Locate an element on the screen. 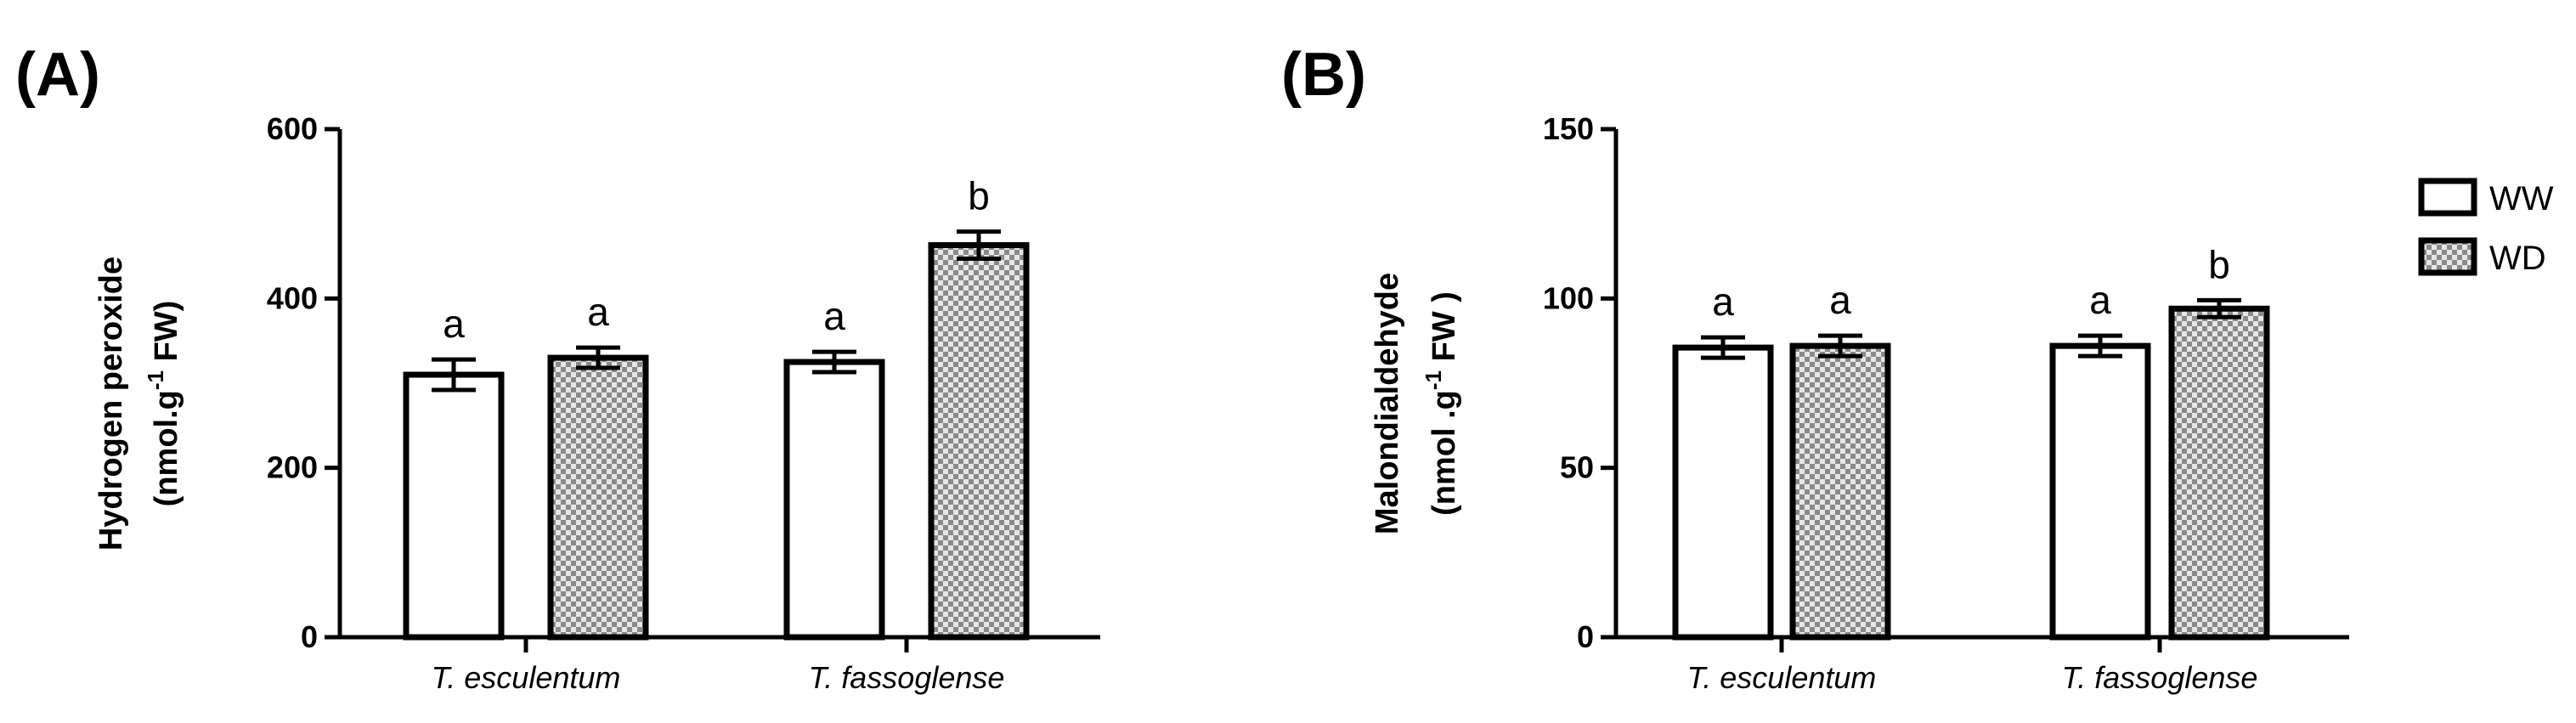  legend-swatch-ww is located at coordinates (2447, 197).